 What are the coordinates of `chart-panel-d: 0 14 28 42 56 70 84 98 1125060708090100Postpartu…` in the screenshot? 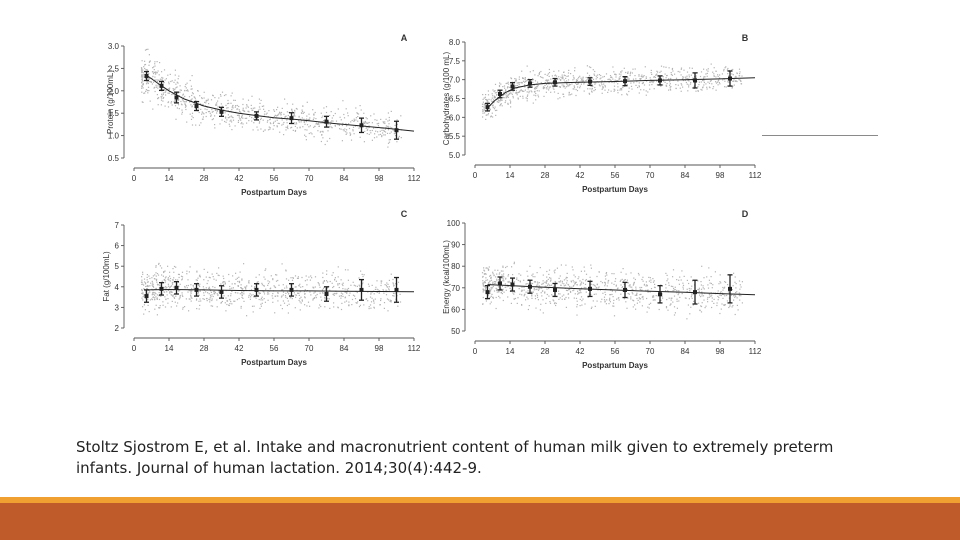 It's located at (602, 289).